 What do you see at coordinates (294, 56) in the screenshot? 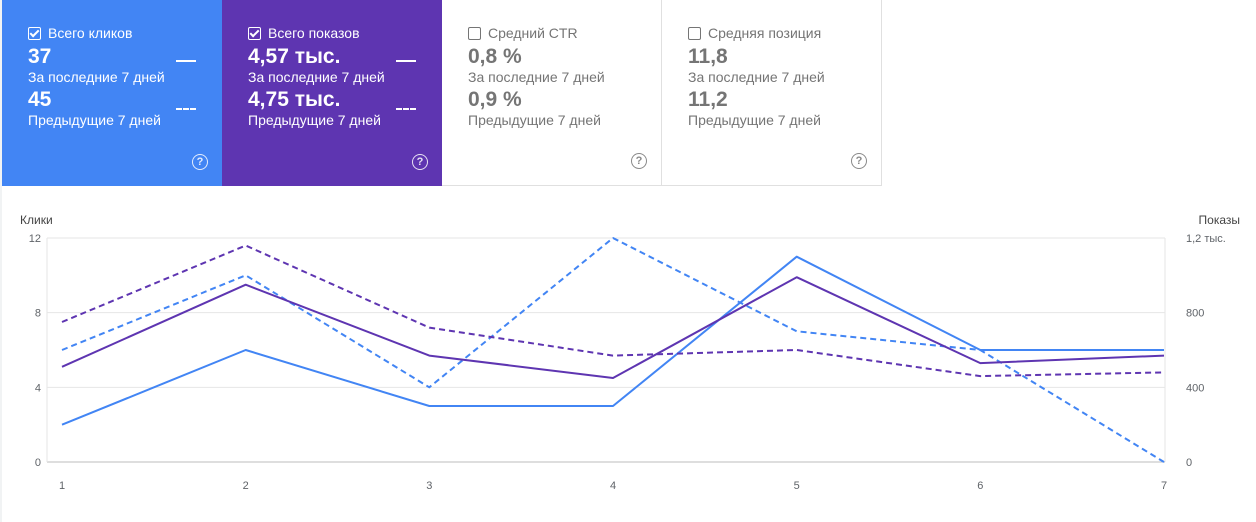
I see `current-value: 4,57 тыс.` at bounding box center [294, 56].